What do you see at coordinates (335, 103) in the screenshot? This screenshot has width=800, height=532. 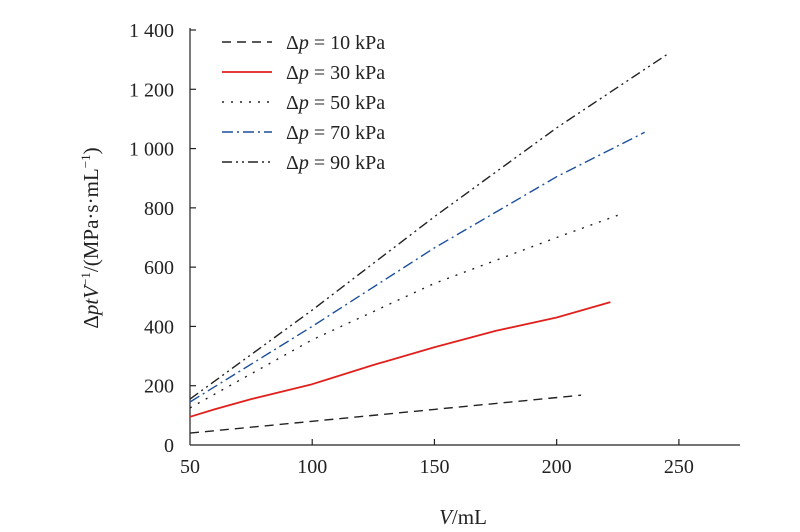 I see `legend-label-3: Δp = 50 kPa` at bounding box center [335, 103].